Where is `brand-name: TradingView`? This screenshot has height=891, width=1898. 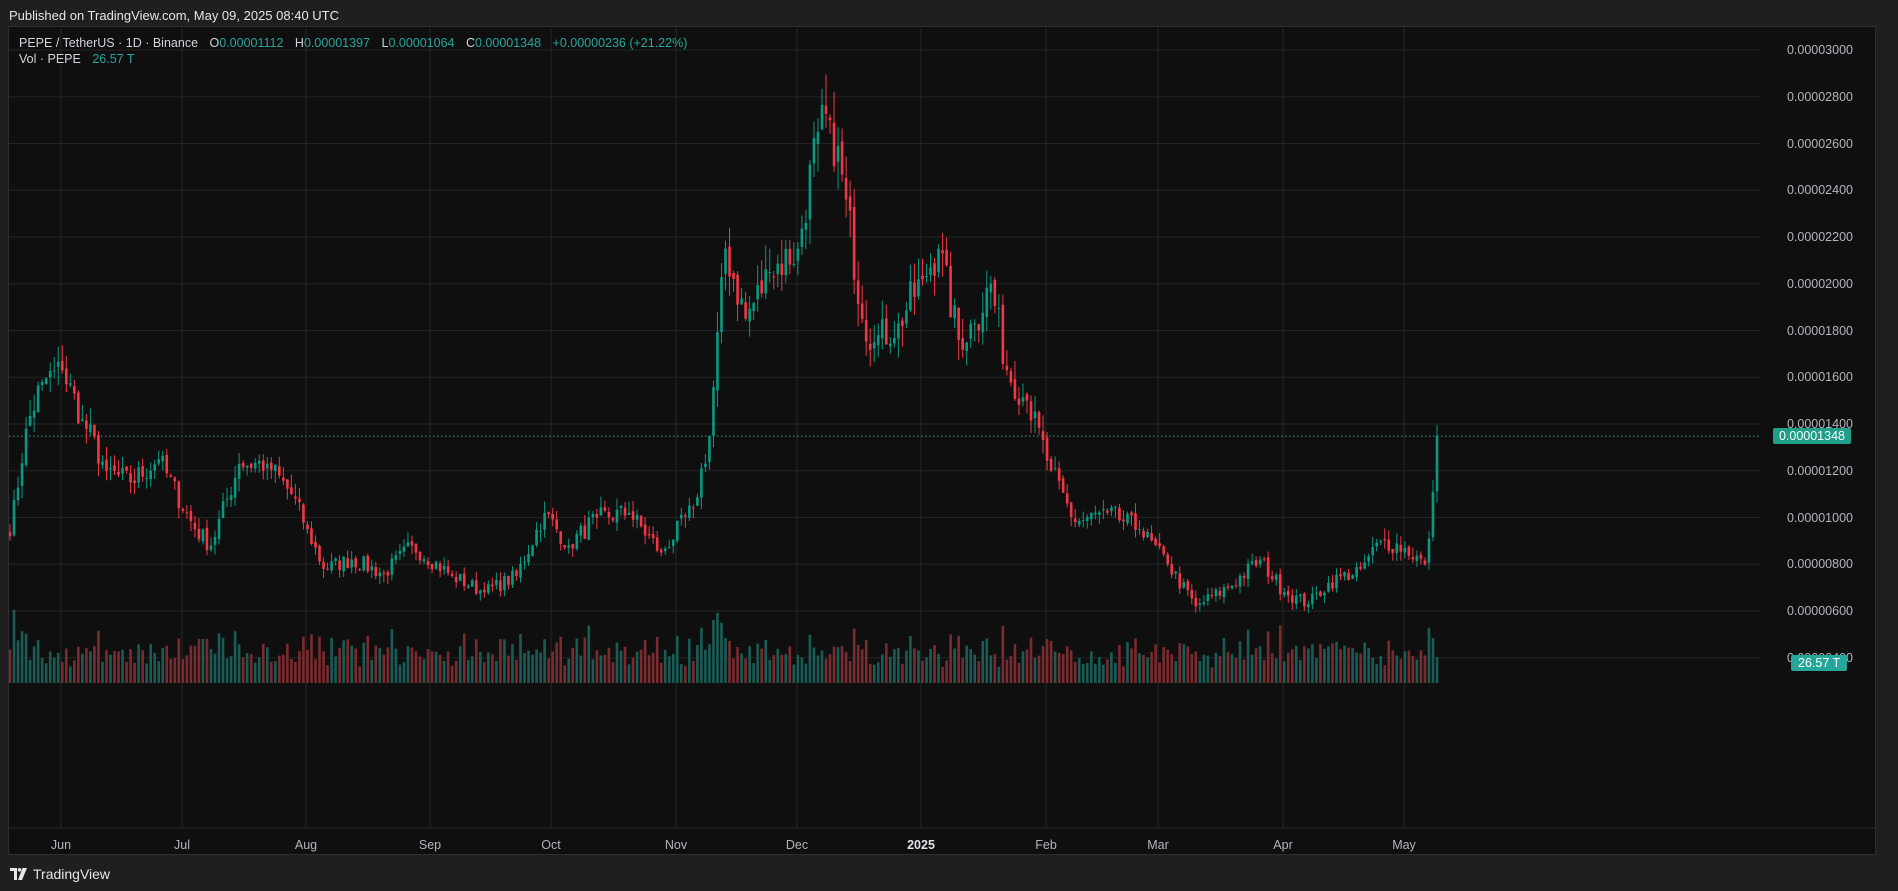 brand-name: TradingView is located at coordinates (72, 874).